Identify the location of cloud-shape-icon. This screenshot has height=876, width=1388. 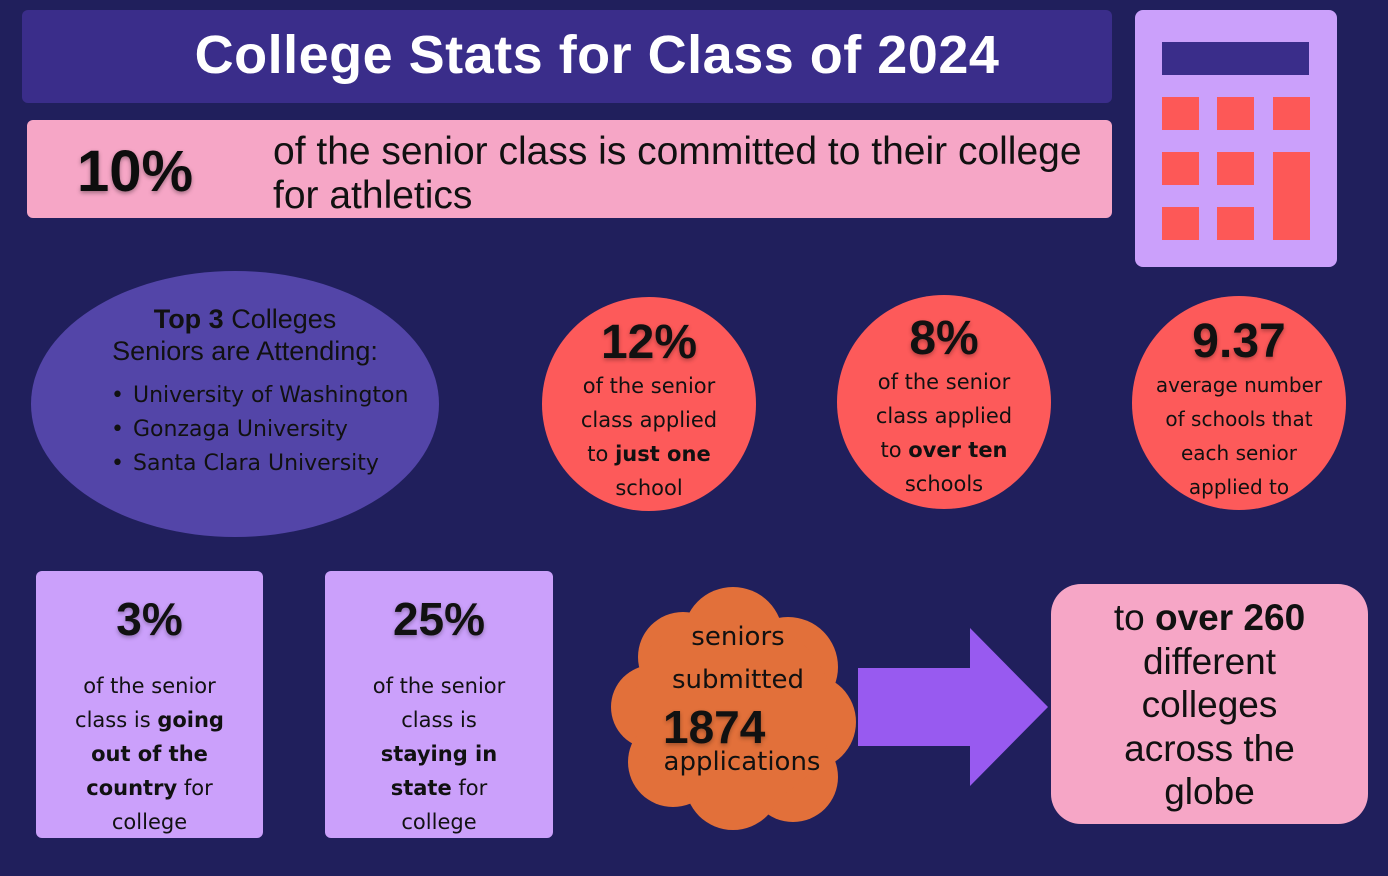
(733, 708).